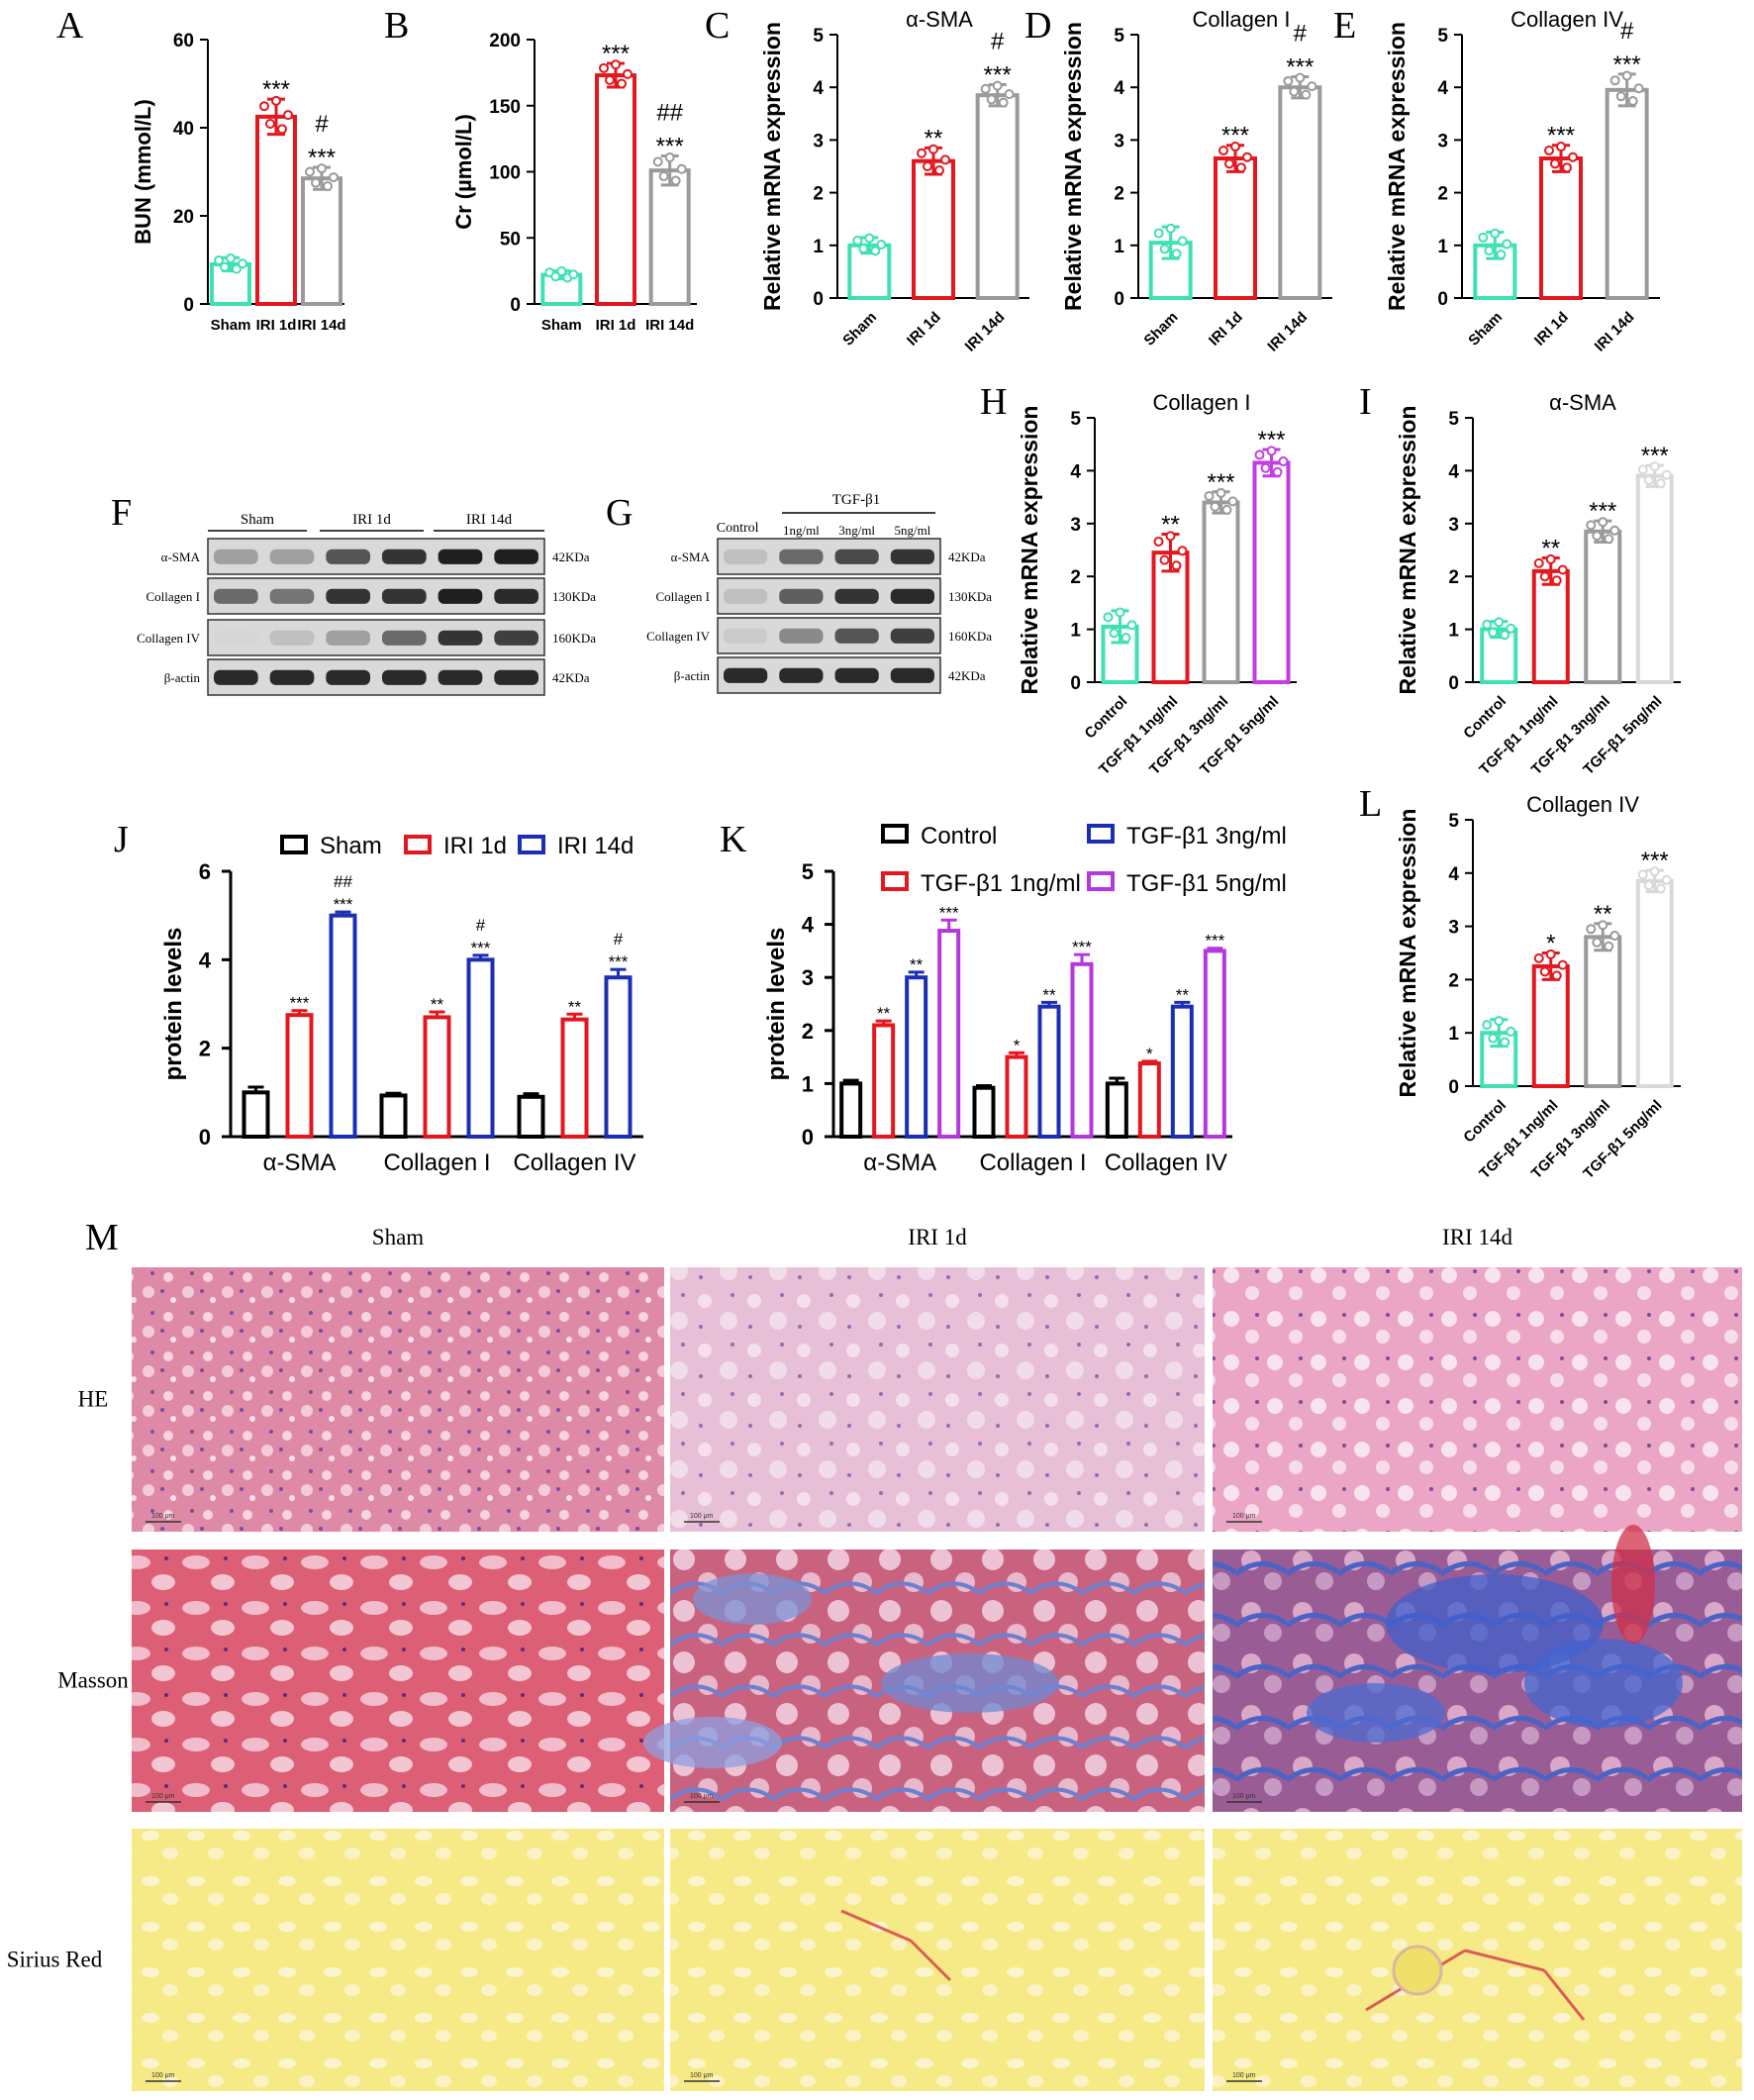 The height and width of the screenshot is (2100, 1754). I want to click on y-tick-label: 1, so click(818, 247).